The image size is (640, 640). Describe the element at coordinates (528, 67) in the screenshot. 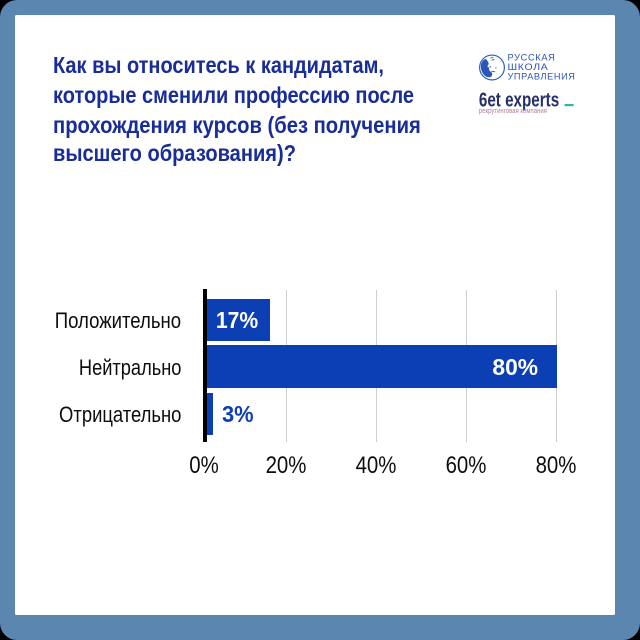

I see `svg-text: ШКОЛА` at that location.